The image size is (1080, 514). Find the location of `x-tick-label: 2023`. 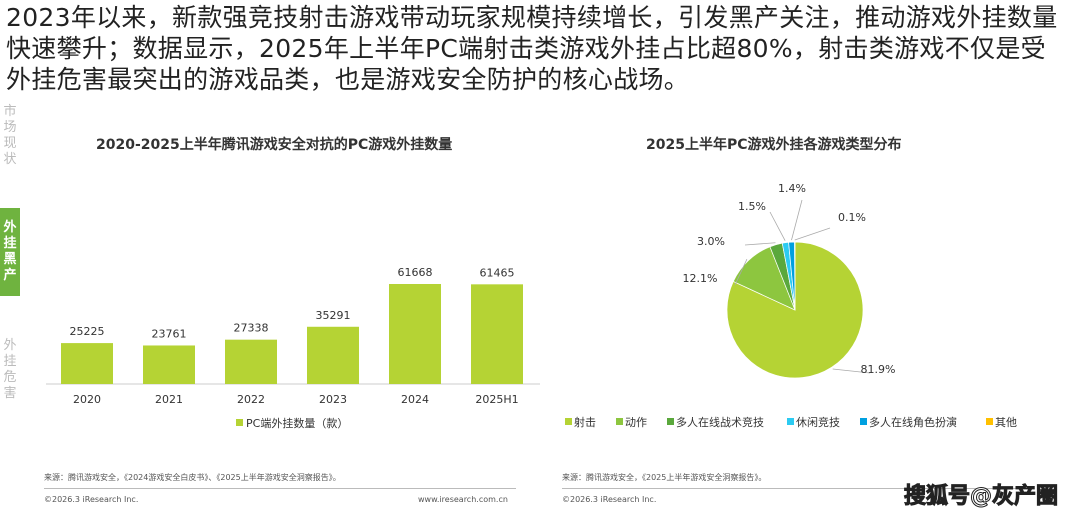

x-tick-label: 2023 is located at coordinates (333, 399).